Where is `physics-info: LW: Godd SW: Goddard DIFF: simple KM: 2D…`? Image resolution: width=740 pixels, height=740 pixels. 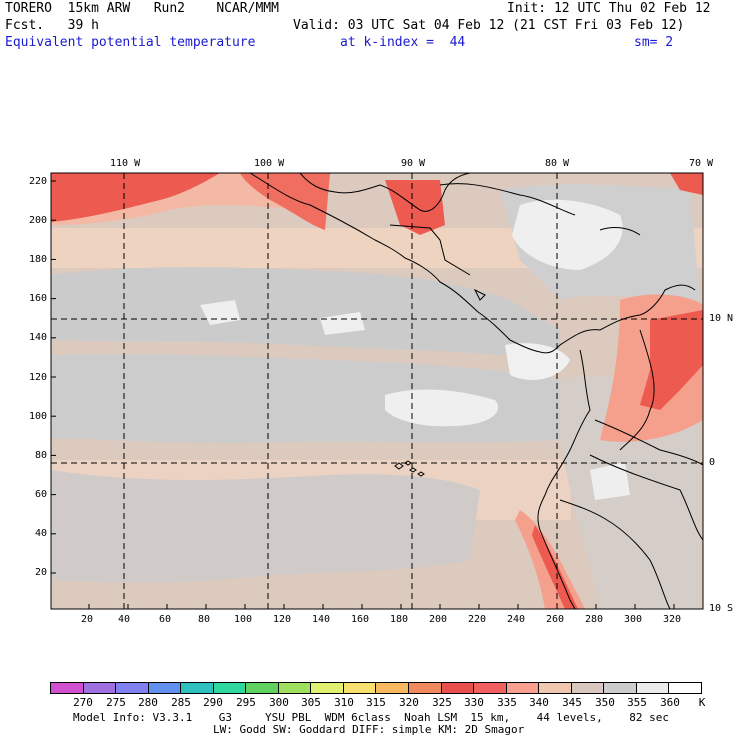
physics-info: LW: Godd SW: Goddard DIFF: simple KM: 2D… is located at coordinates (369, 729).